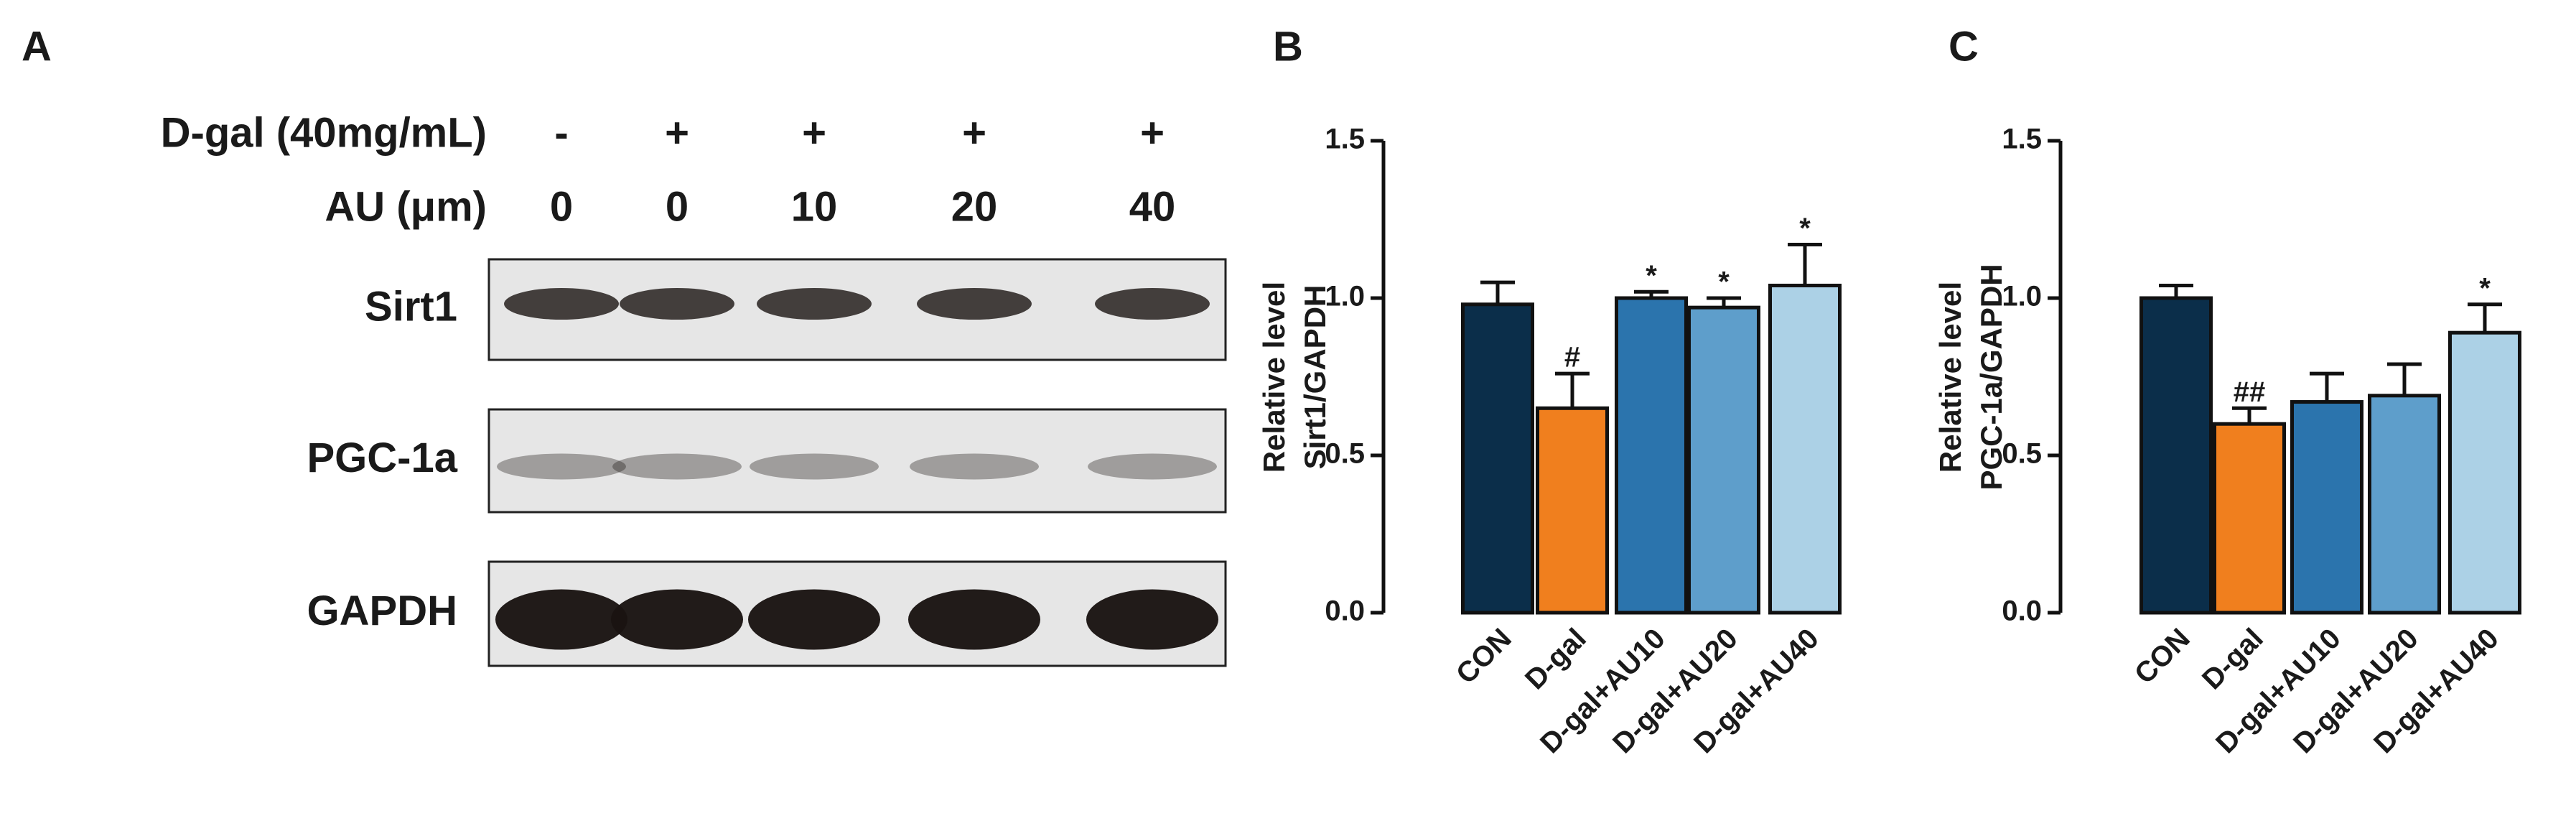  I want to click on panel-label: C, so click(1964, 46).